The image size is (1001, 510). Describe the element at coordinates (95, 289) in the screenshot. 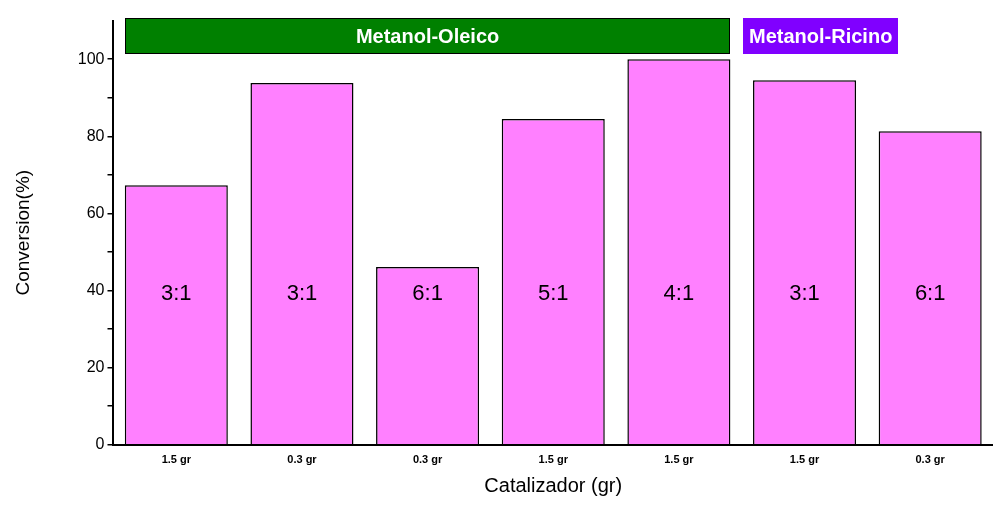

I see `y-tick-label: 40` at that location.